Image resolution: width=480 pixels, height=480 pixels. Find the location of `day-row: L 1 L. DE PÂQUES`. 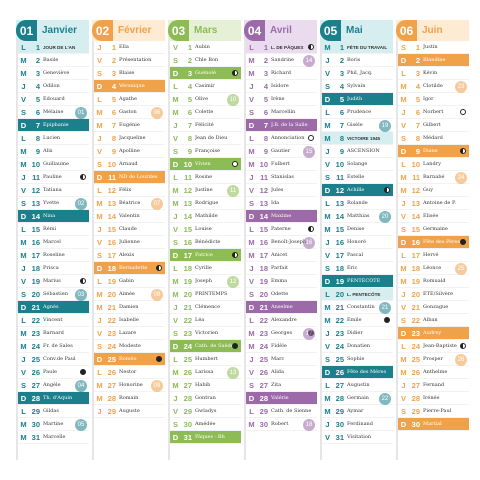

day-row: L 1 L. DE PÂQUES is located at coordinates (281, 47).